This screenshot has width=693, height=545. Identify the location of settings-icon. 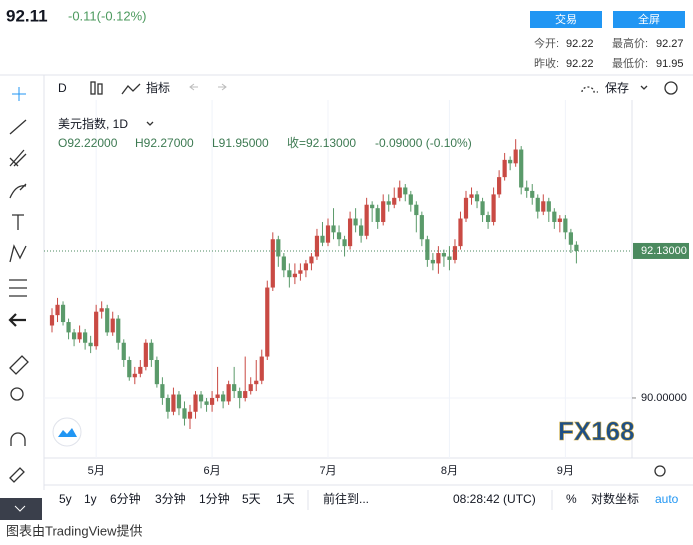
(671, 88).